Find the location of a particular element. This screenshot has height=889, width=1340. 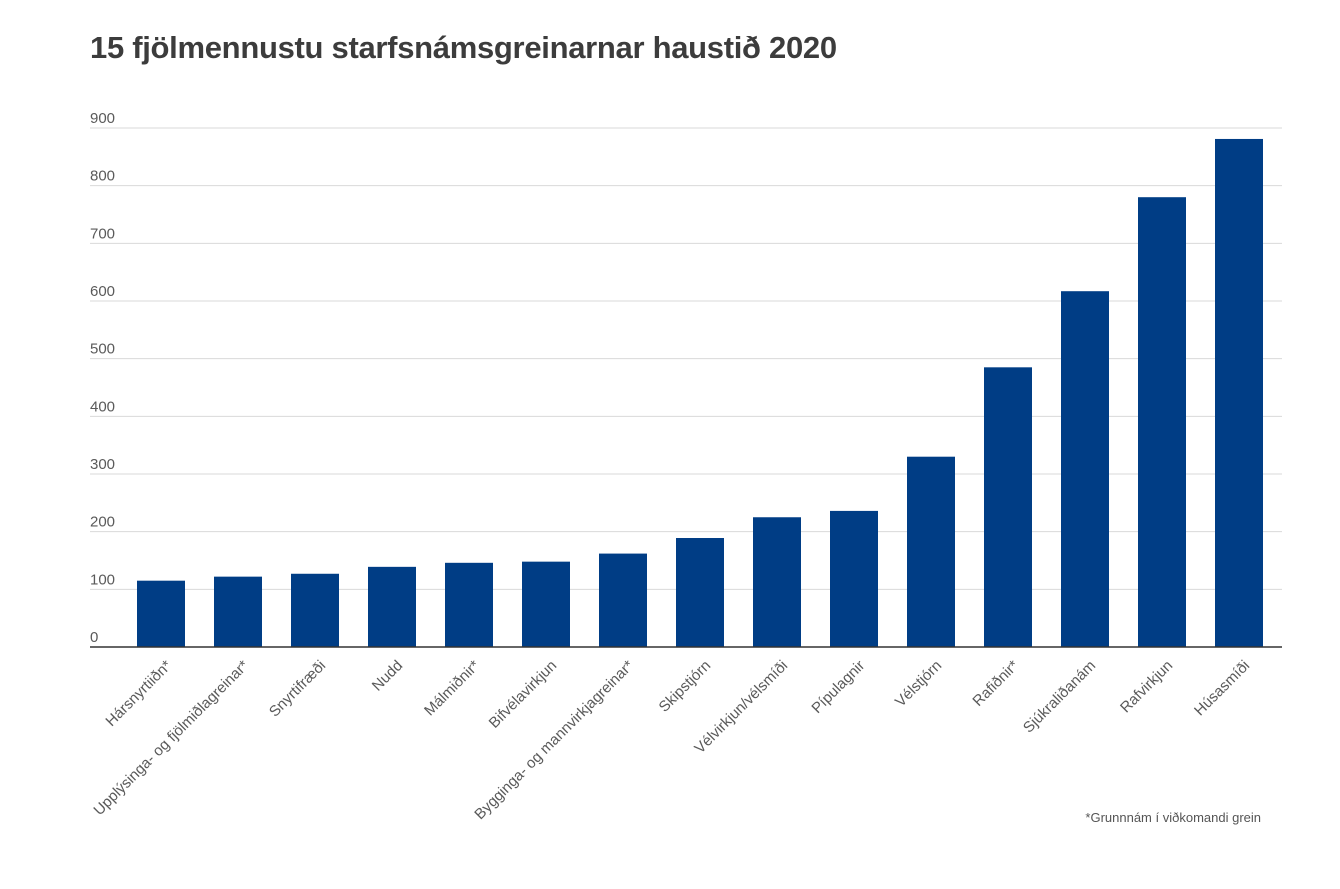

x-tick-label: Sjúkraliðanám is located at coordinates (1059, 696).